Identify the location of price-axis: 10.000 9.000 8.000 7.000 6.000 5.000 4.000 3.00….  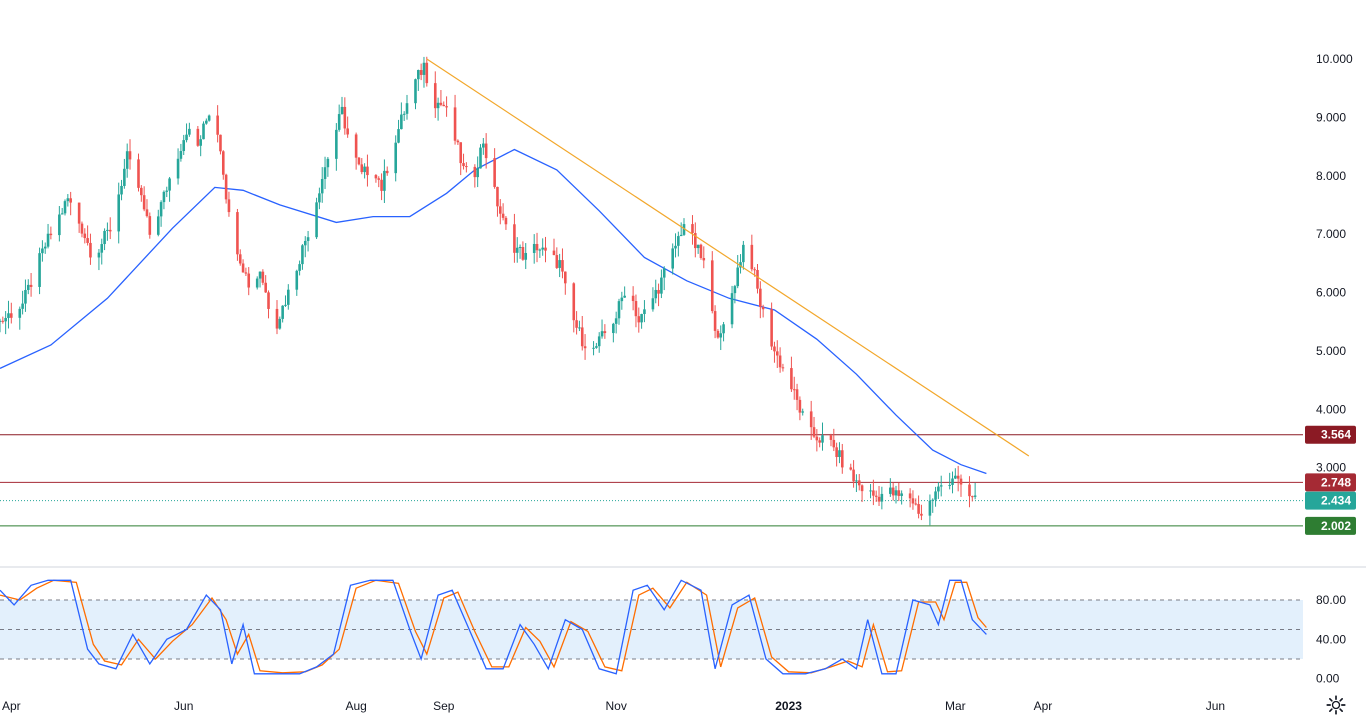
(1334, 263).